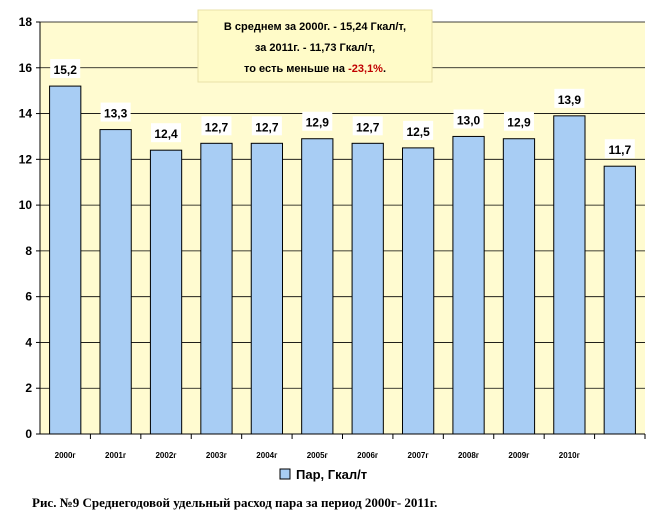  I want to click on y-tick-label: 16, so click(26, 68).